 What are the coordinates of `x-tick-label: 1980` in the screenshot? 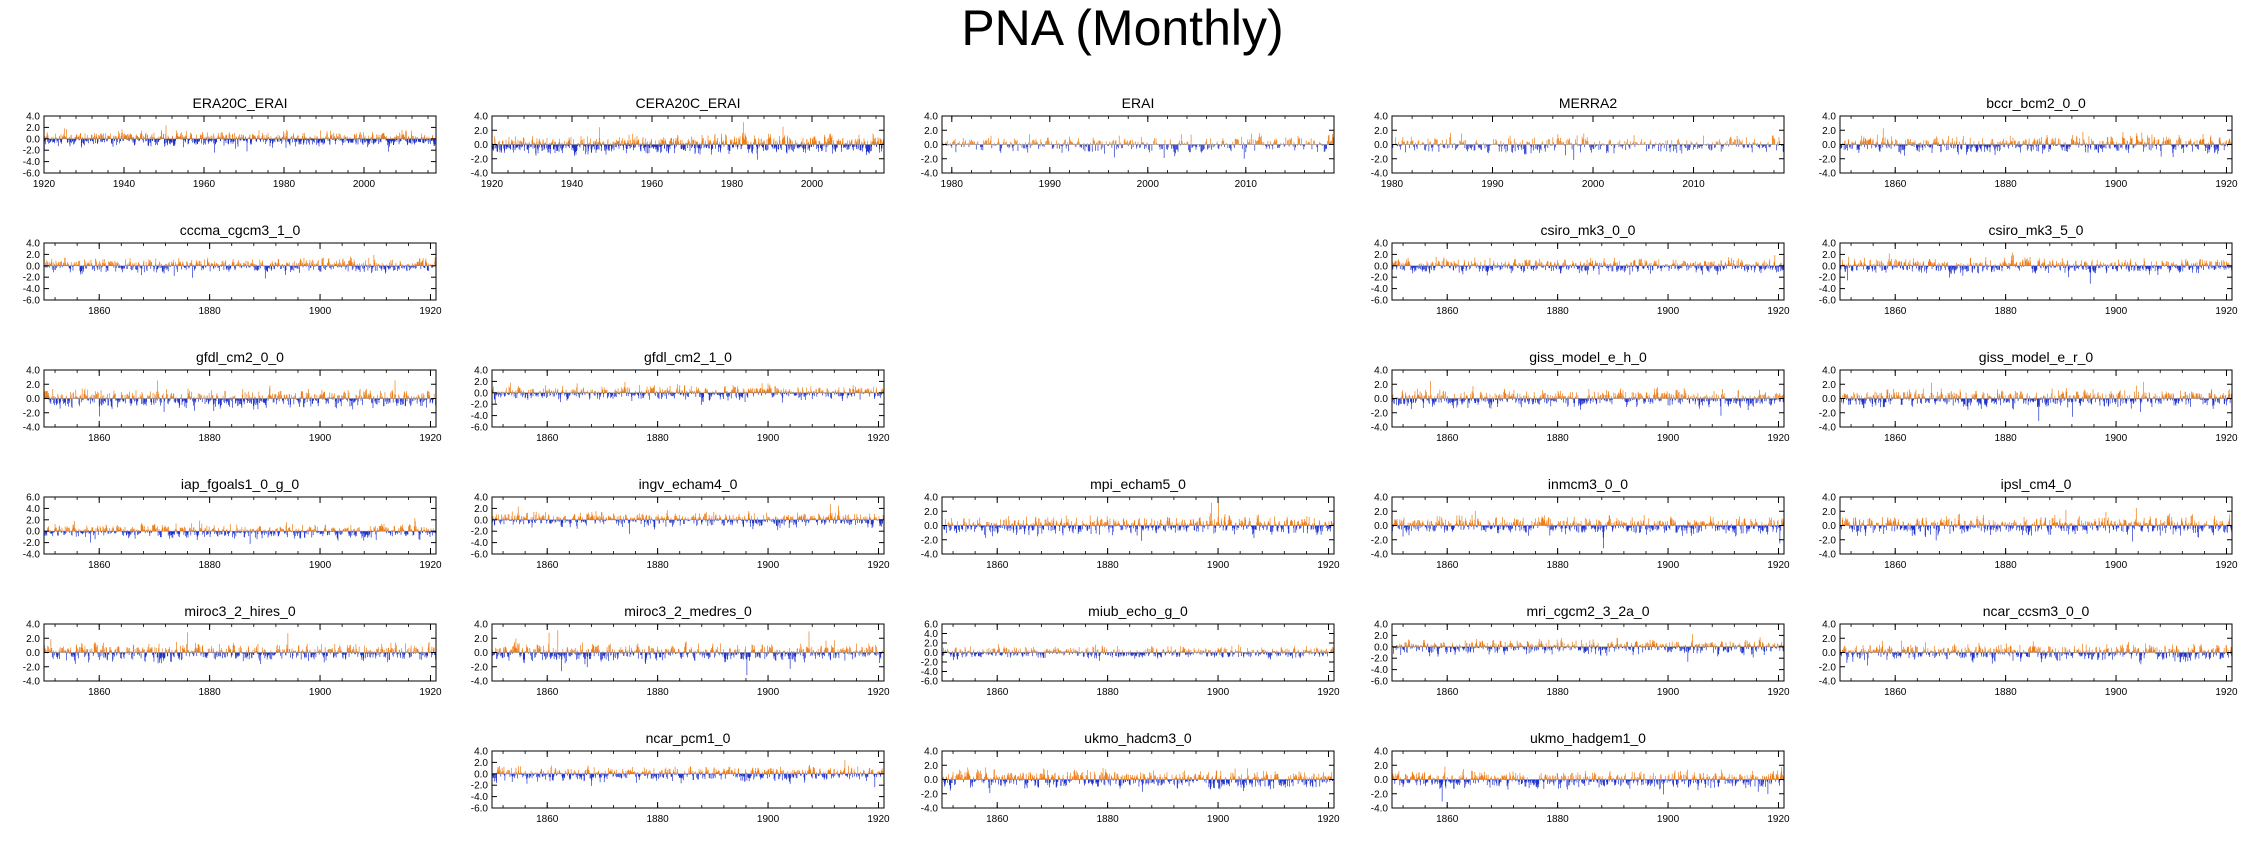 It's located at (1392, 184).